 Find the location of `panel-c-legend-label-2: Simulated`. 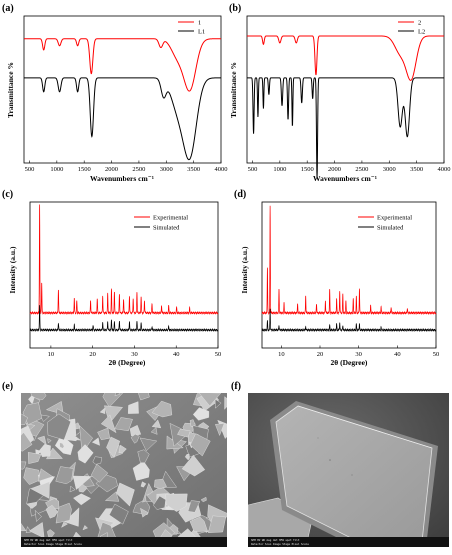

panel-c-legend-label-2: Simulated is located at coordinates (166, 228).